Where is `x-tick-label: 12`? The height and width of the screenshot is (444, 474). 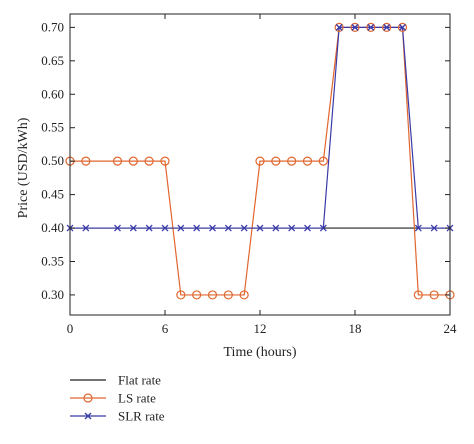 x-tick-label: 12 is located at coordinates (260, 328).